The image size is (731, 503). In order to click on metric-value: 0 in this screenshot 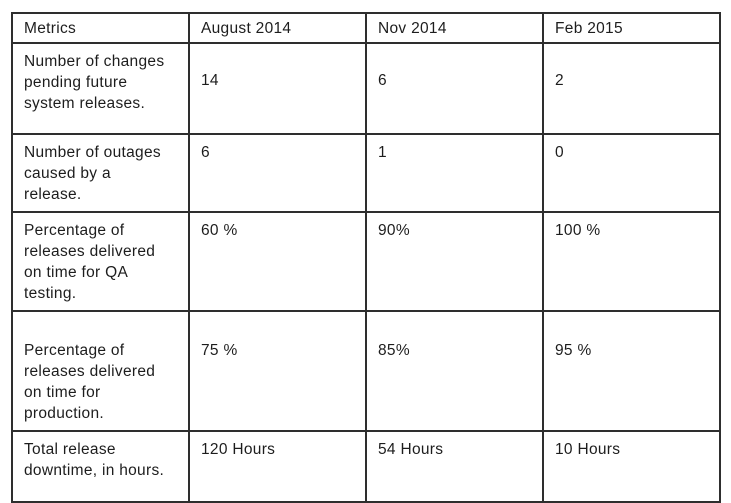, I will do `click(631, 173)`.